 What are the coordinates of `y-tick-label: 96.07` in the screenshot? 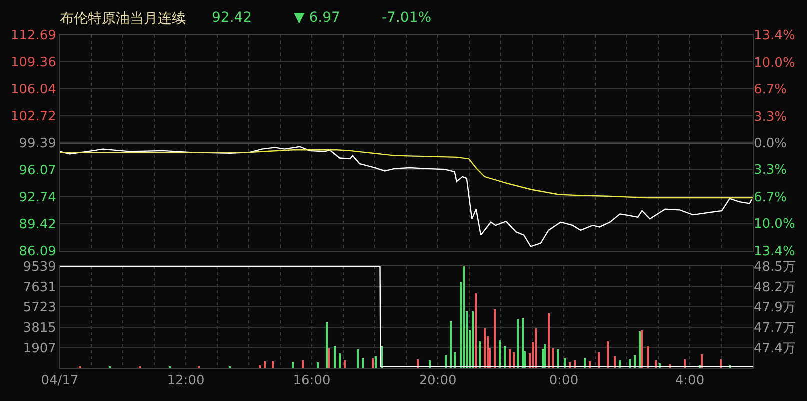 It's located at (37, 170).